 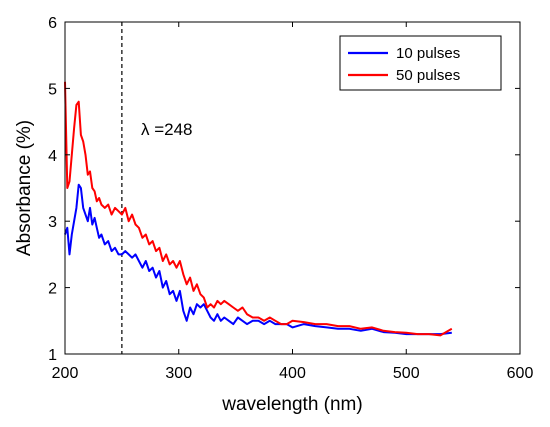 I want to click on y-tick-label: 1, so click(x=52, y=355).